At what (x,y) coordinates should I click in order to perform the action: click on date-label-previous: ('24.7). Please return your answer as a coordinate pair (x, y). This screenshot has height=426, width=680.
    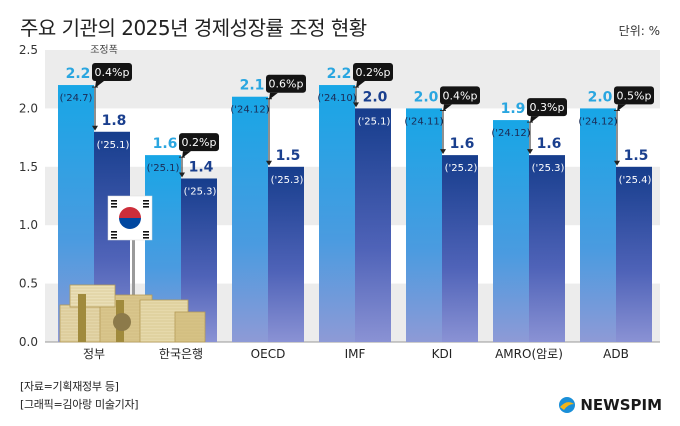
    Looking at the image, I should click on (76, 98).